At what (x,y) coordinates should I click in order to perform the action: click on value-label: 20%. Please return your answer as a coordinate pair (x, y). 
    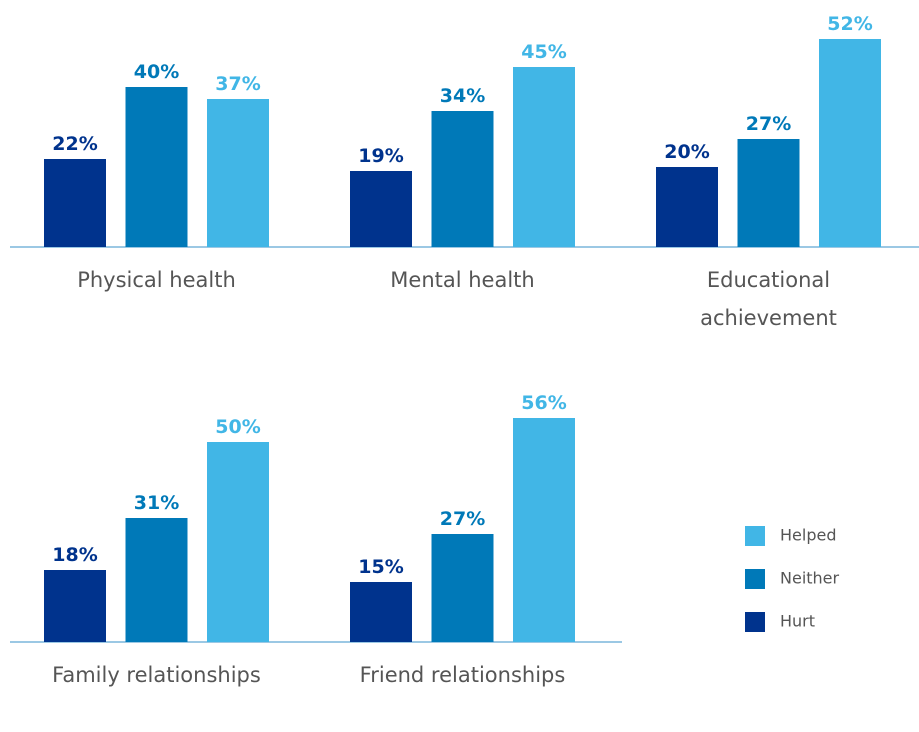
    Looking at the image, I should click on (686, 152).